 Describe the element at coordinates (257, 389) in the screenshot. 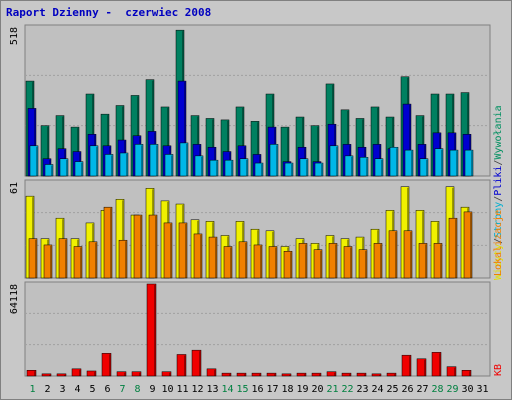

I see `x-tick-label: 16` at that location.